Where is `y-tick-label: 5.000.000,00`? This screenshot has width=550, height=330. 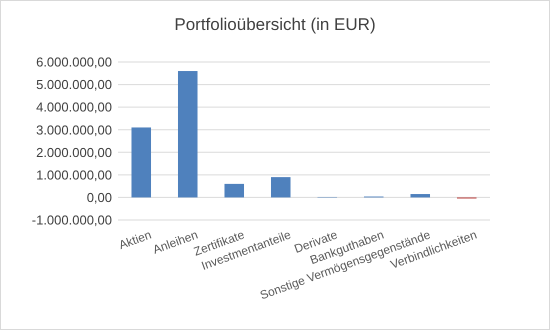 y-tick-label: 5.000.000,00 is located at coordinates (74, 84).